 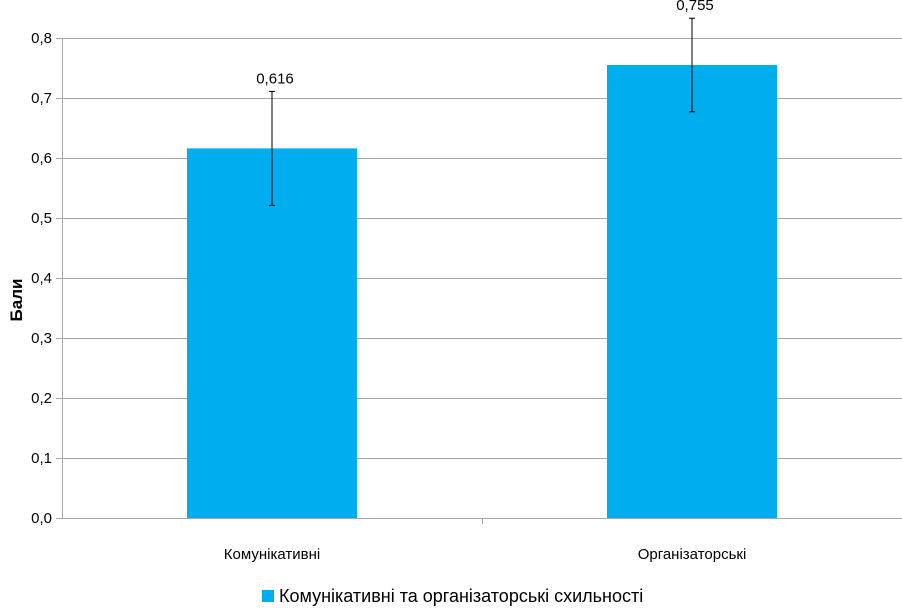 What do you see at coordinates (41, 338) in the screenshot?
I see `y-tick-label: 0,3` at bounding box center [41, 338].